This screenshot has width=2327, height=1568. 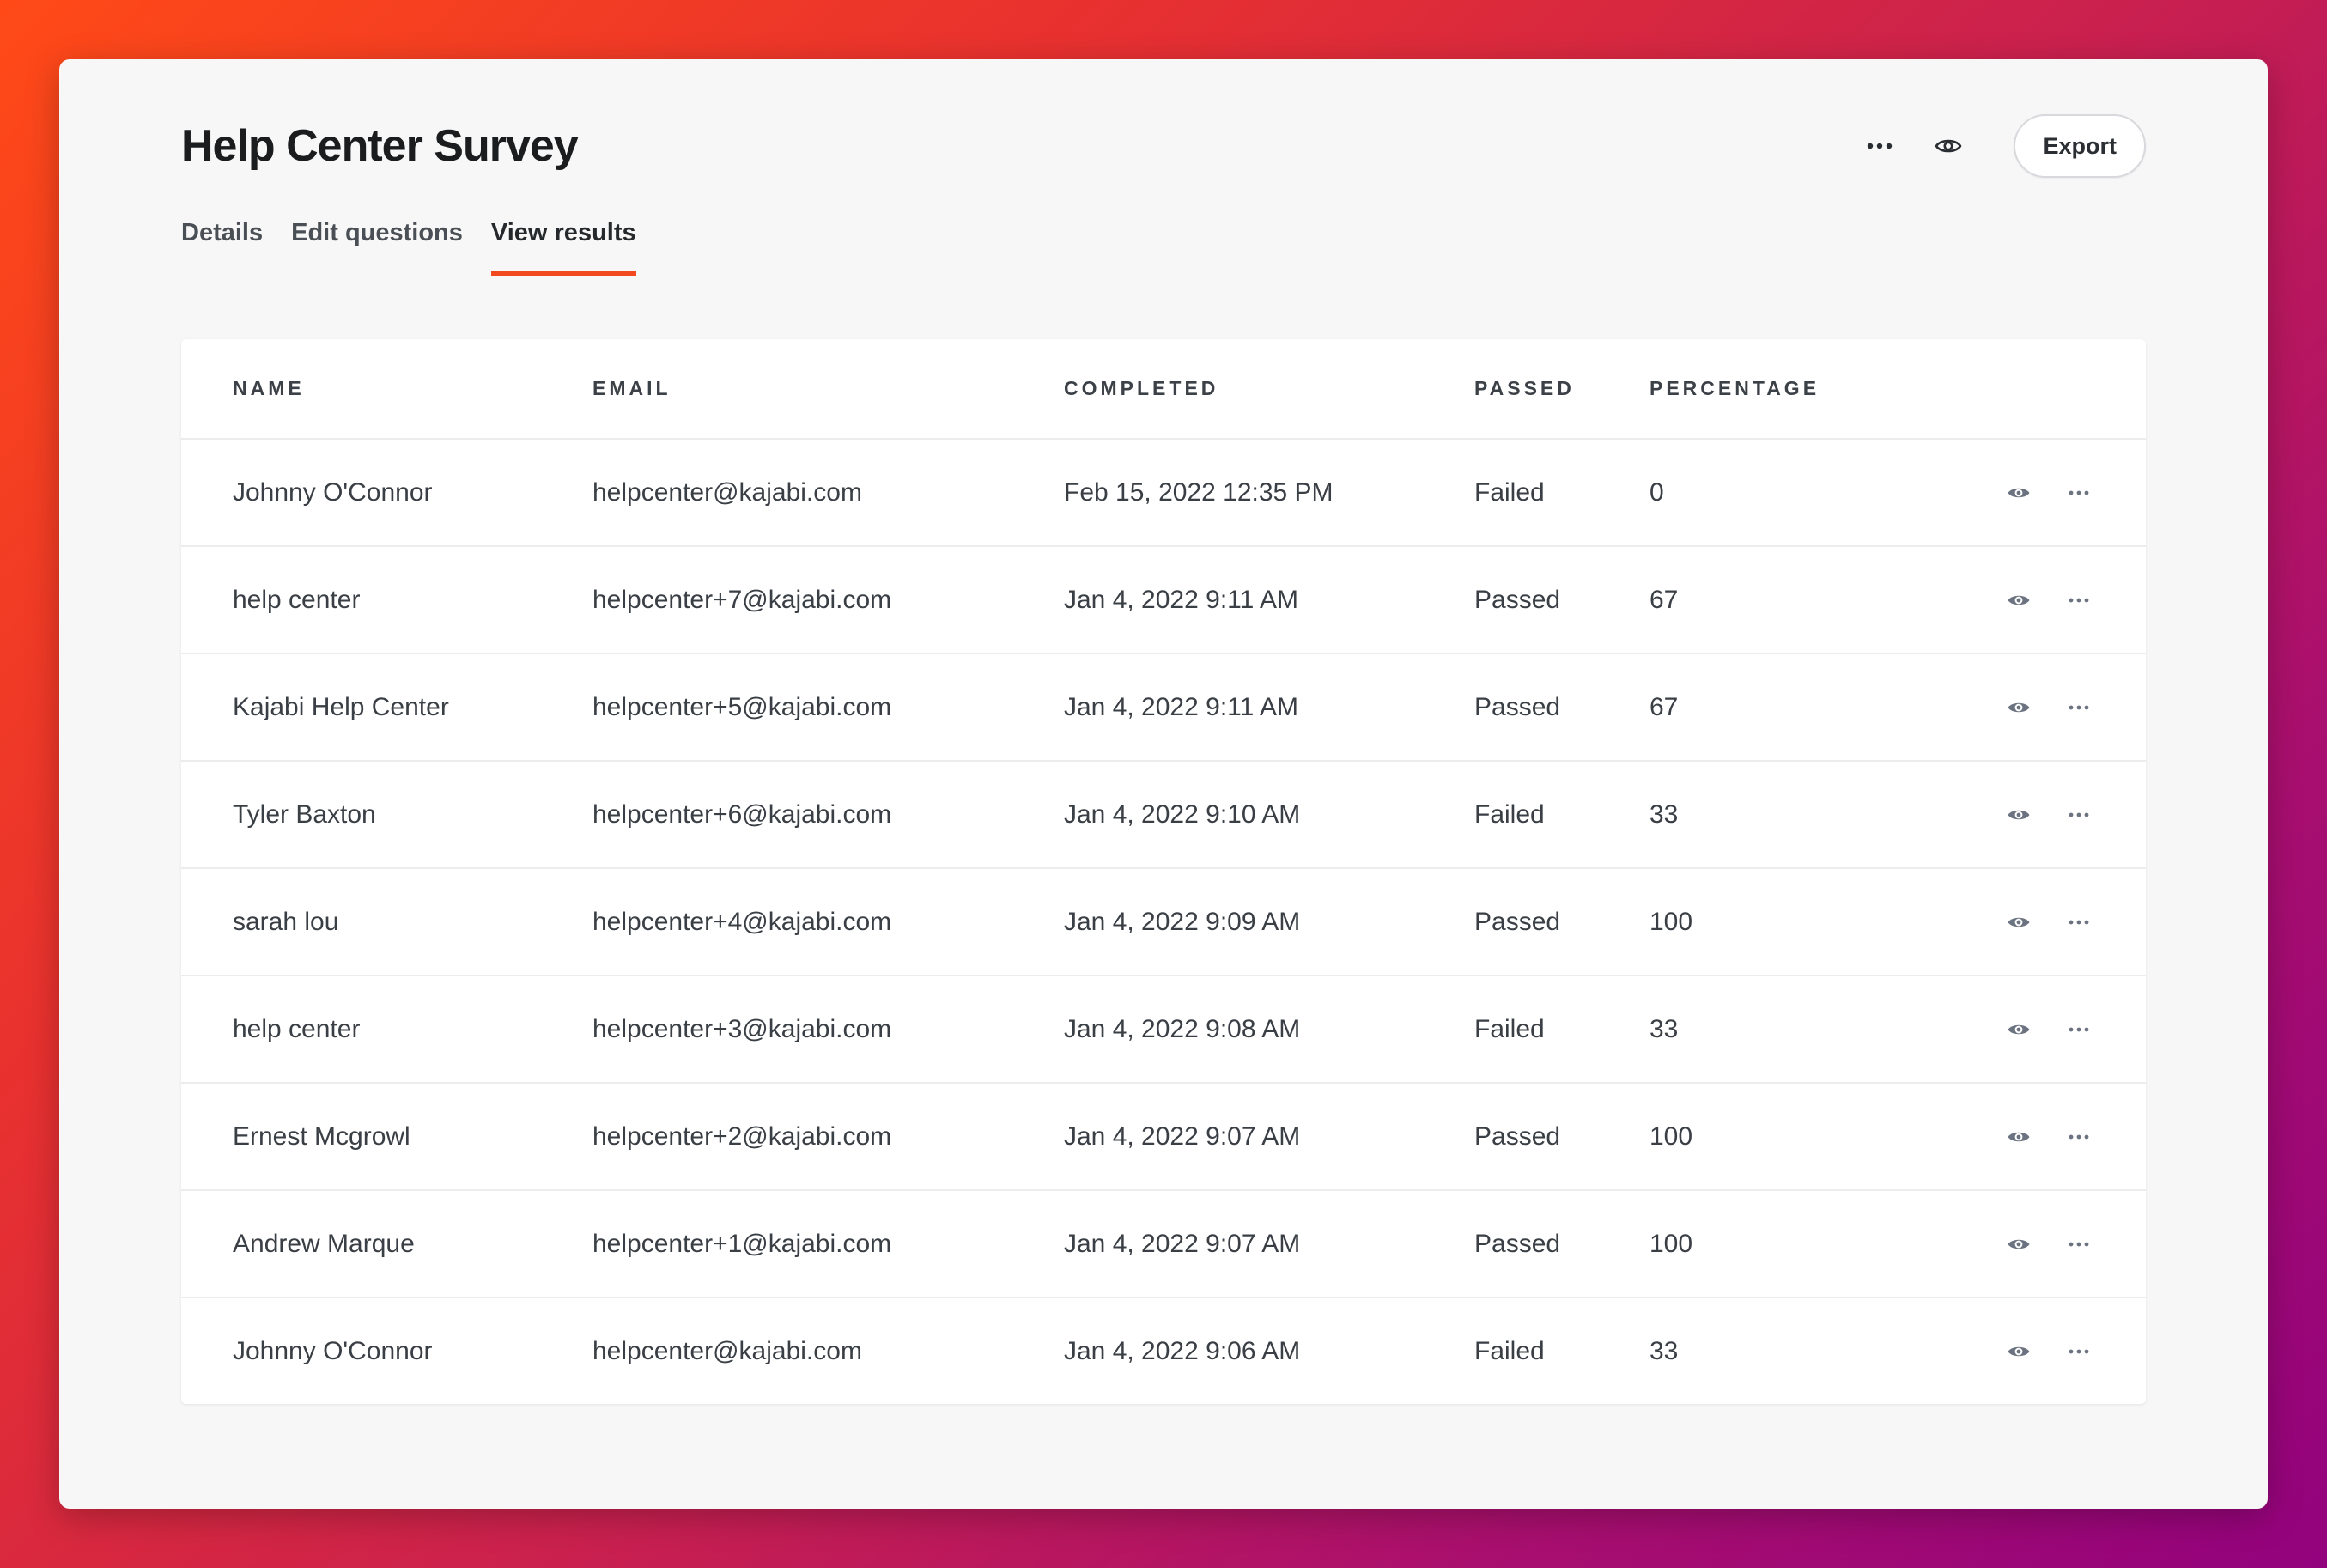 What do you see at coordinates (828, 922) in the screenshot?
I see `cell-email: helpcenter+4@kajabi.com` at bounding box center [828, 922].